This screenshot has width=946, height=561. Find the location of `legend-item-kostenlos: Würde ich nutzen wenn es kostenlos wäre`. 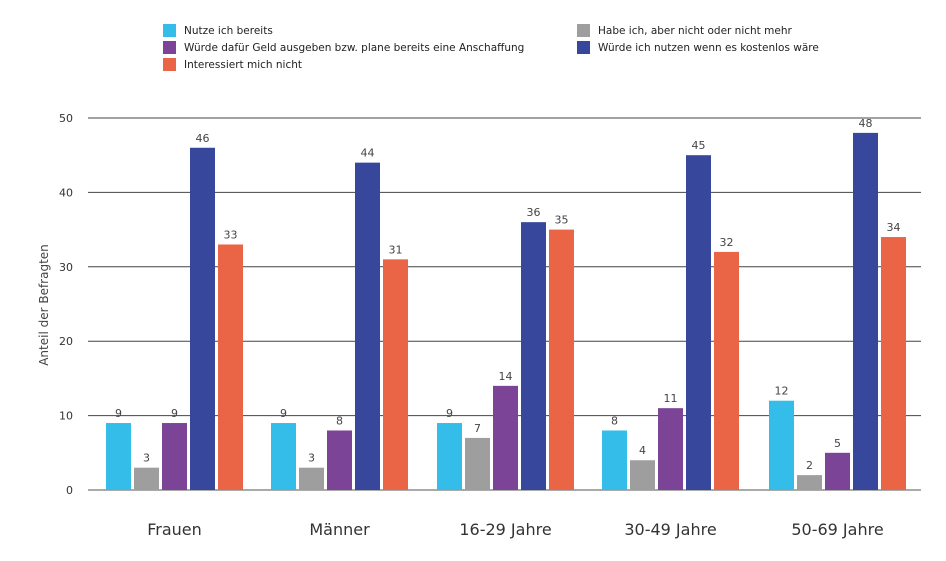

legend-item-kostenlos: Würde ich nutzen wenn es kostenlos wäre is located at coordinates (698, 47).